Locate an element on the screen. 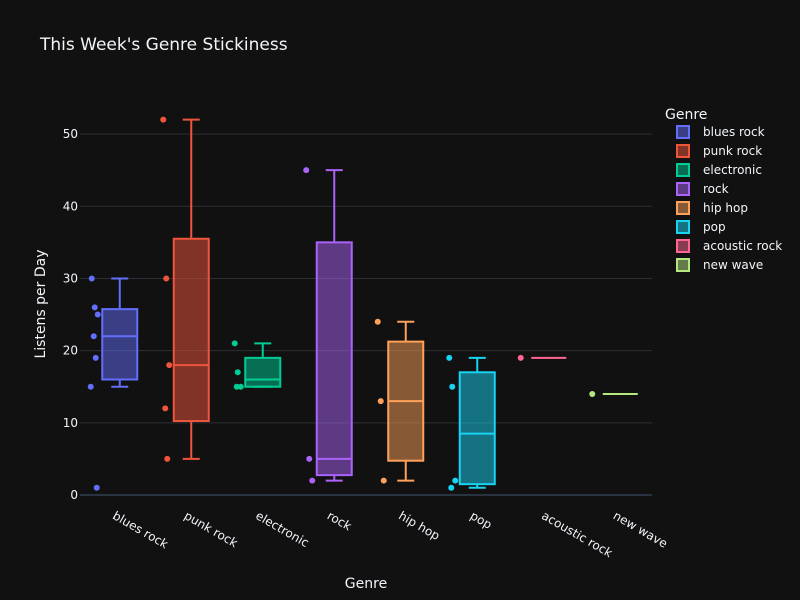 This screenshot has width=800, height=600. legend-label: blues rock is located at coordinates (734, 132).